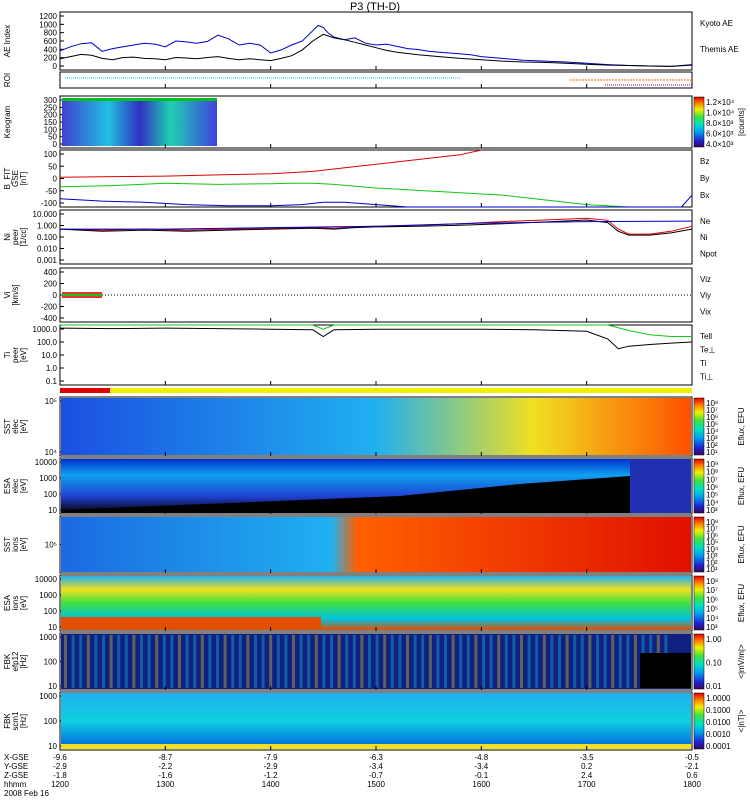 The height and width of the screenshot is (800, 750). I want to click on y-axis-label: FBK, so click(7, 721).